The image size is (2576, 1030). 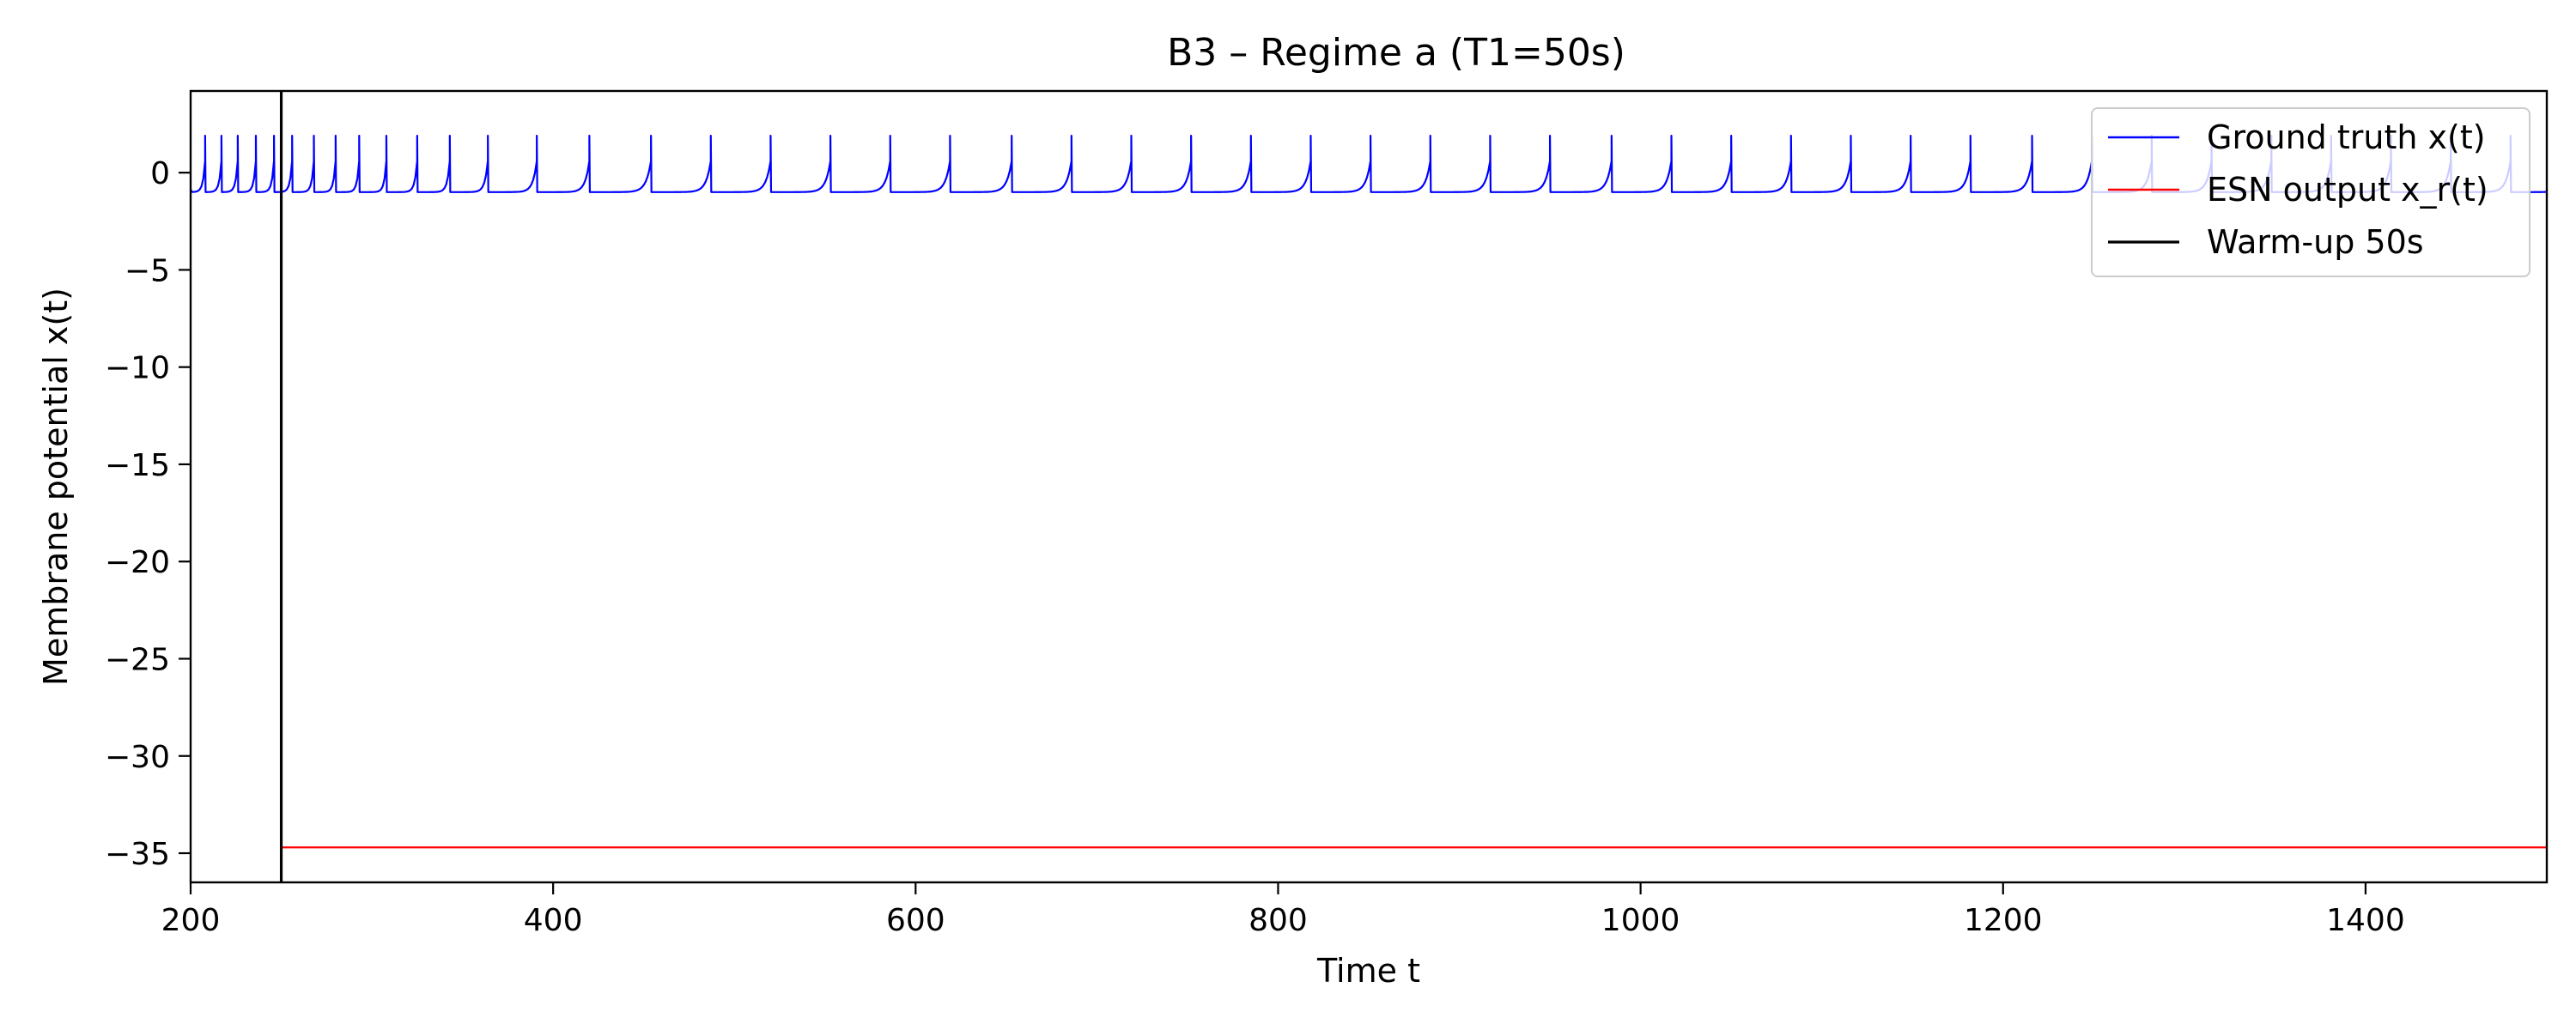 I want to click on legend-label-esn-output: ESN output x_r(t), so click(x=2347, y=190).